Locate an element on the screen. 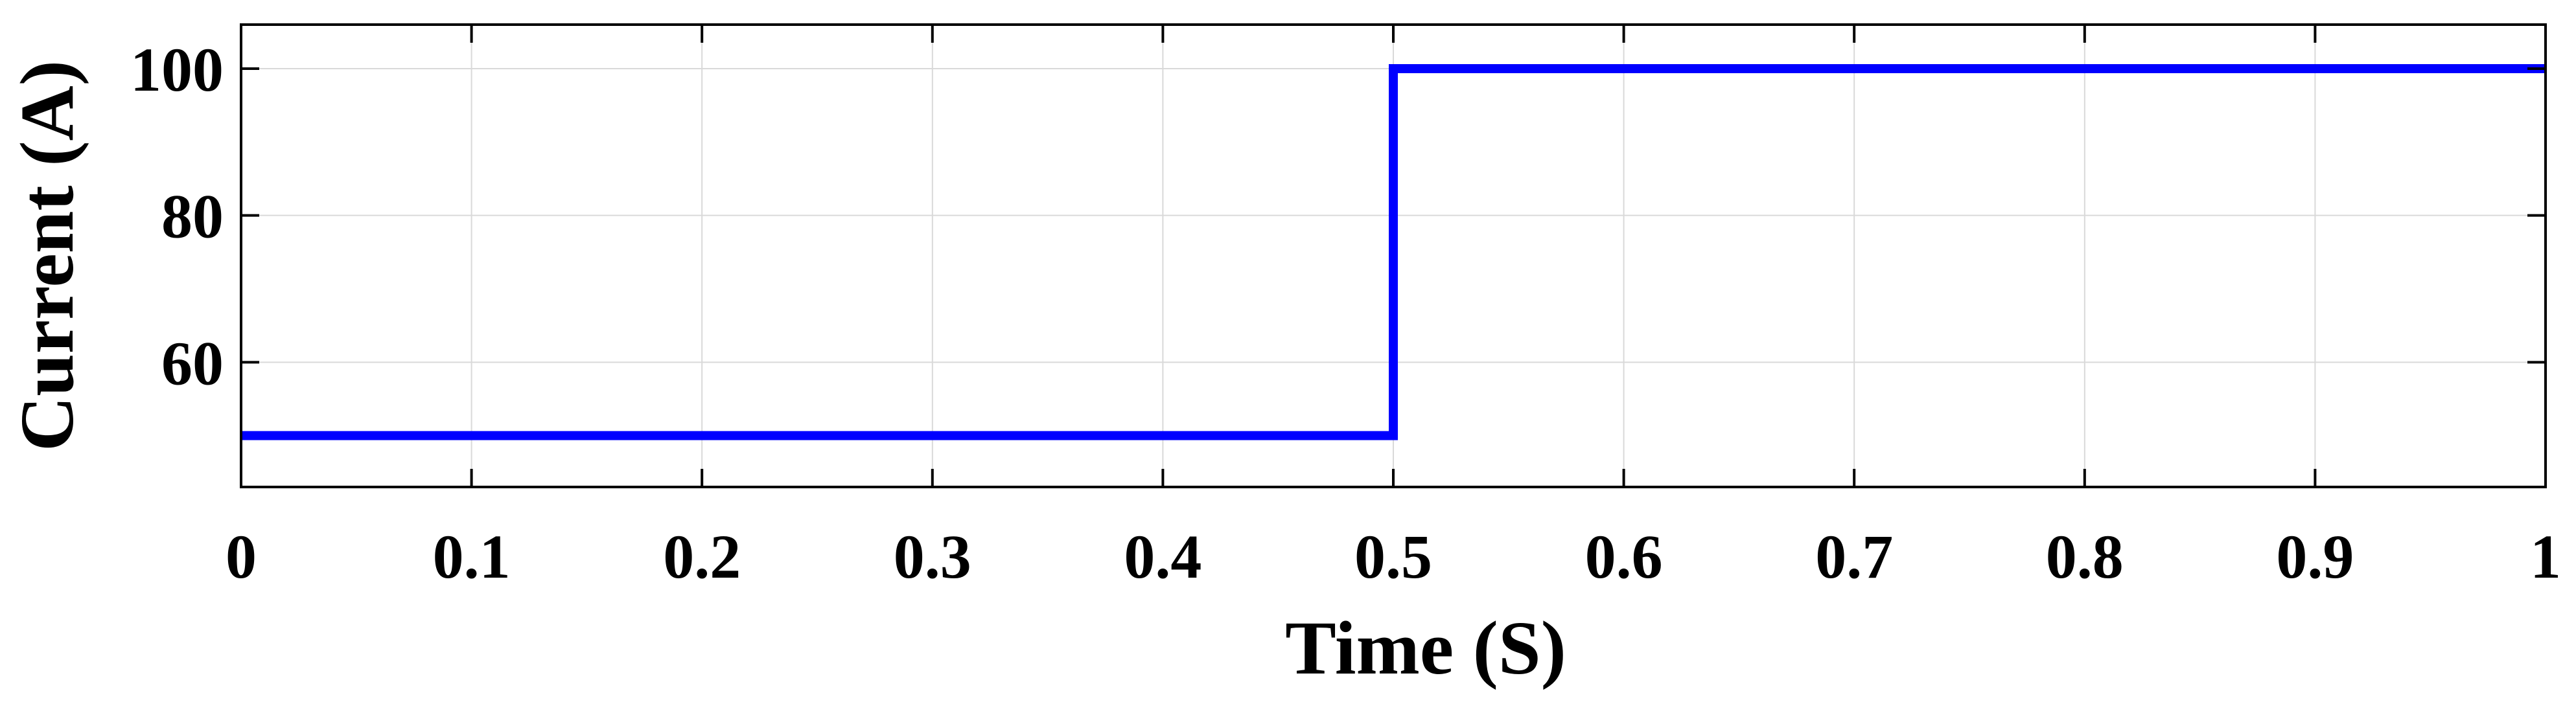  y-tick-label: 60 is located at coordinates (193, 363).